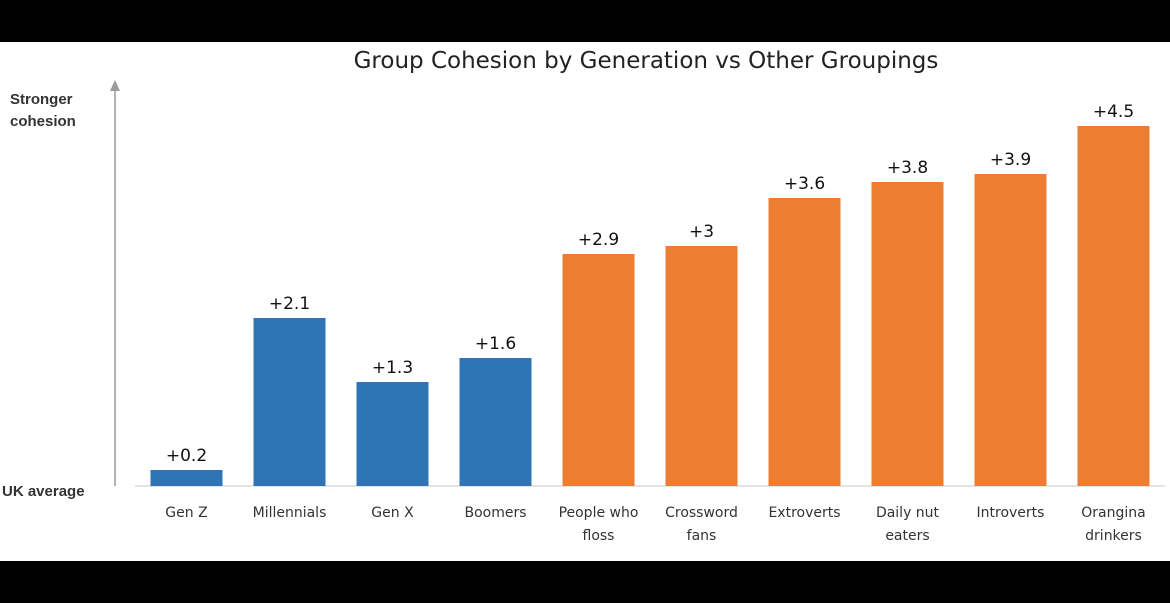 This screenshot has height=603, width=1170. What do you see at coordinates (1113, 112) in the screenshot?
I see `value-label-9: +4.5` at bounding box center [1113, 112].